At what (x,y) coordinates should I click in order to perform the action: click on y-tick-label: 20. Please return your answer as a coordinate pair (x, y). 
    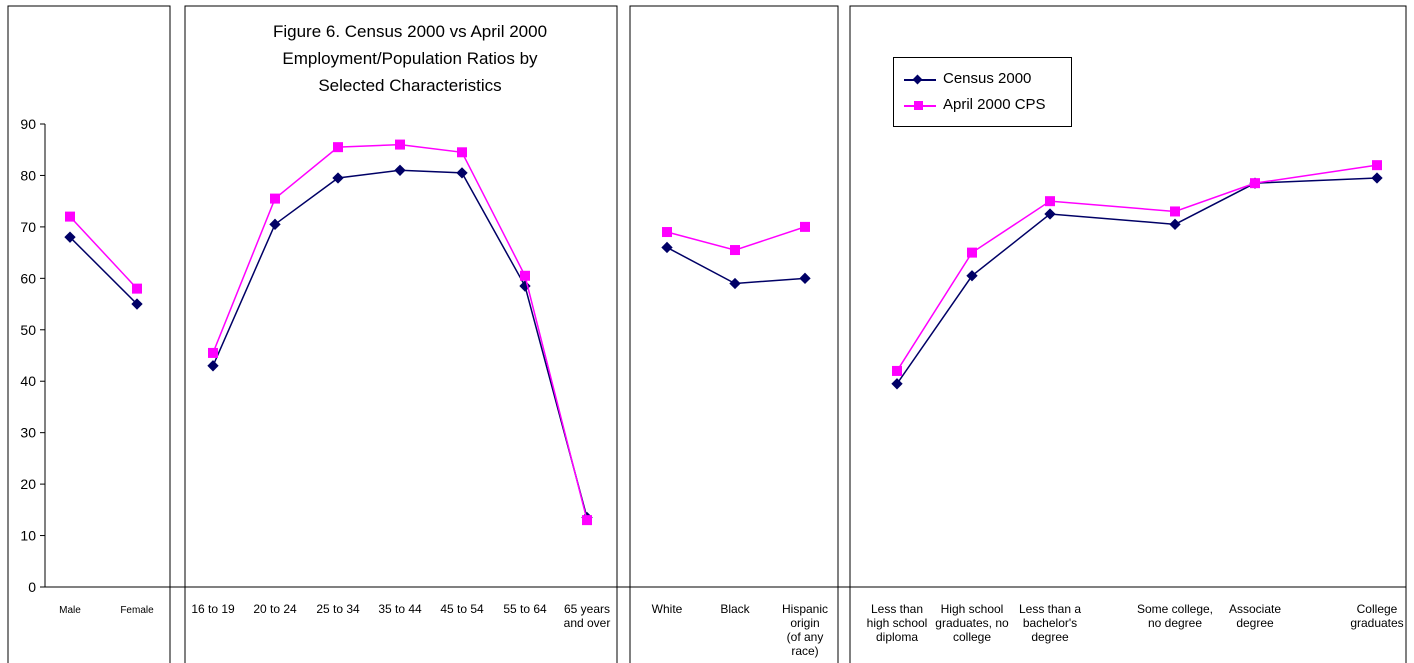
    Looking at the image, I should click on (28, 484).